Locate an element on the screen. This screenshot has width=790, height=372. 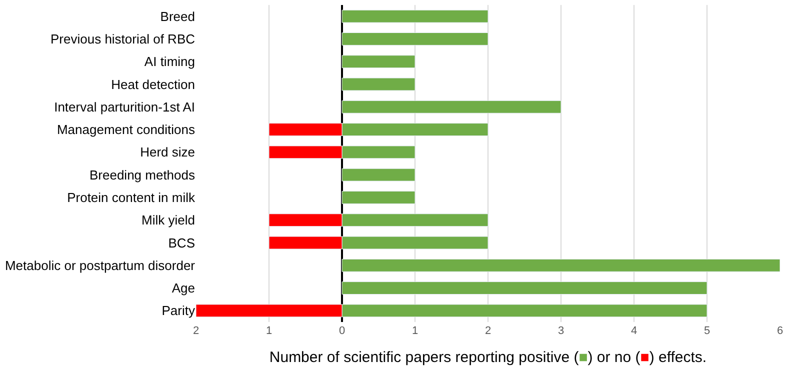
y-tick-label: Age is located at coordinates (183, 288).